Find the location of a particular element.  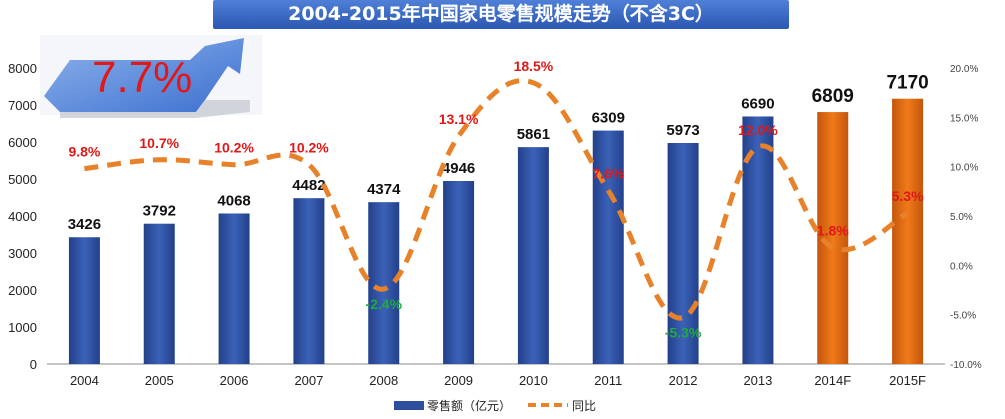

bar-value-label: 3426 is located at coordinates (84, 224).